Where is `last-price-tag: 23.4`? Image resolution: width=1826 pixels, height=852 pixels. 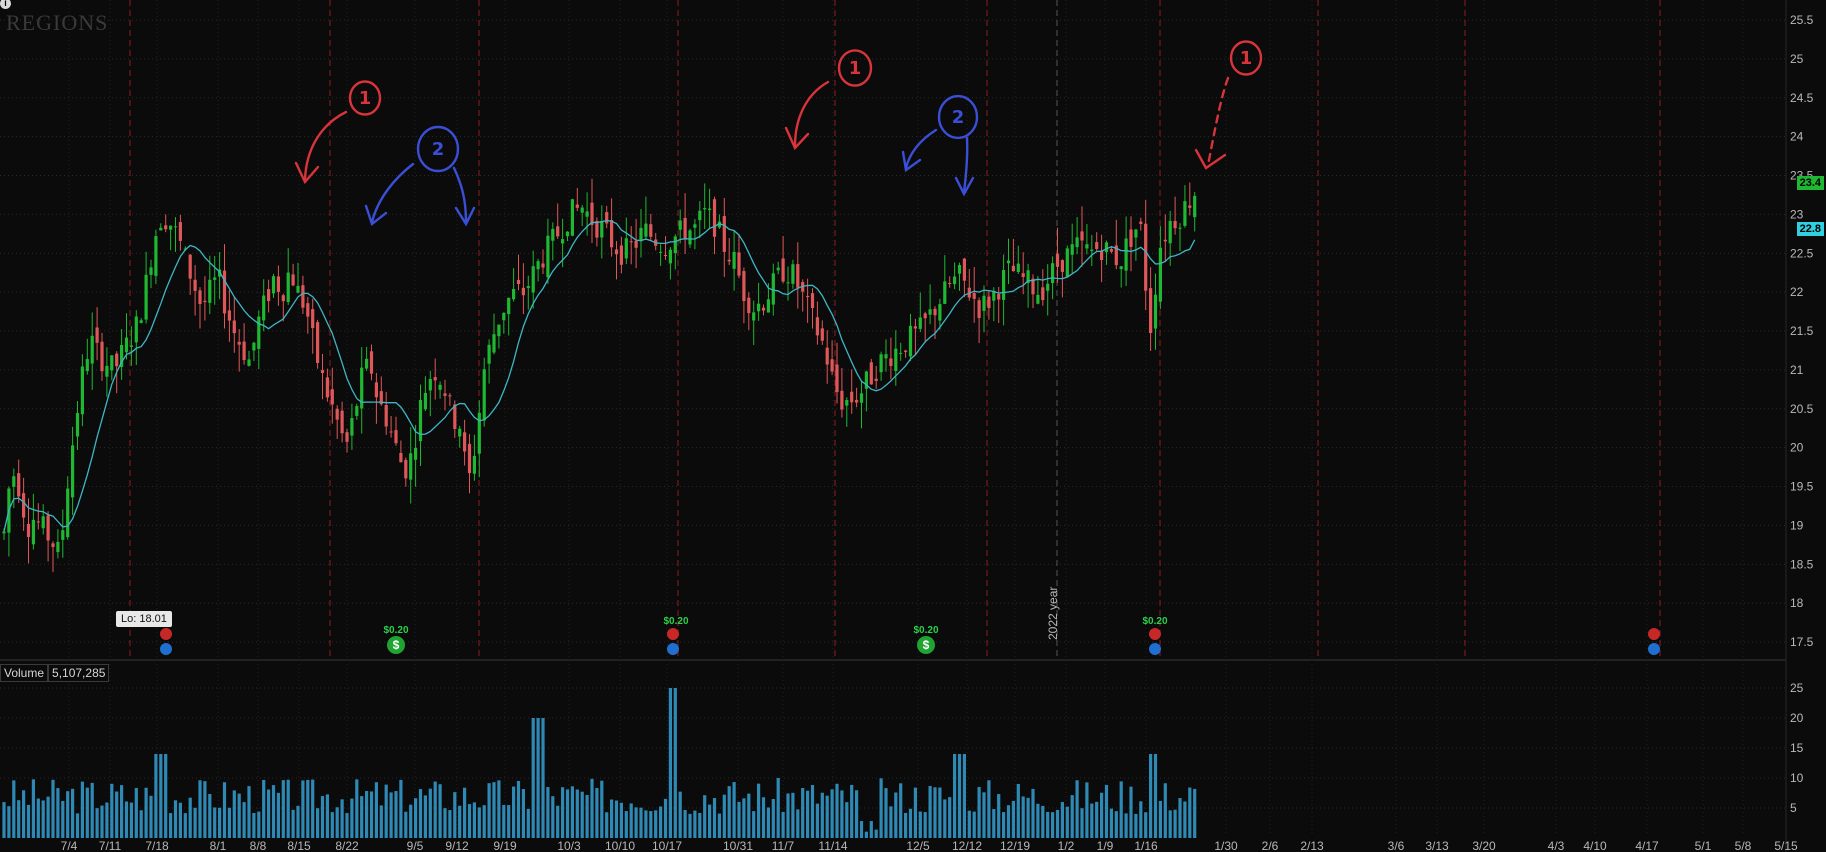
last-price-tag: 23.4 is located at coordinates (1810, 183).